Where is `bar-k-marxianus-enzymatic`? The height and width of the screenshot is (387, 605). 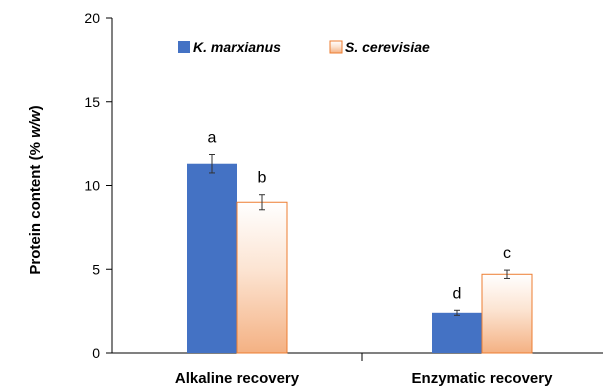 bar-k-marxianus-enzymatic is located at coordinates (457, 332).